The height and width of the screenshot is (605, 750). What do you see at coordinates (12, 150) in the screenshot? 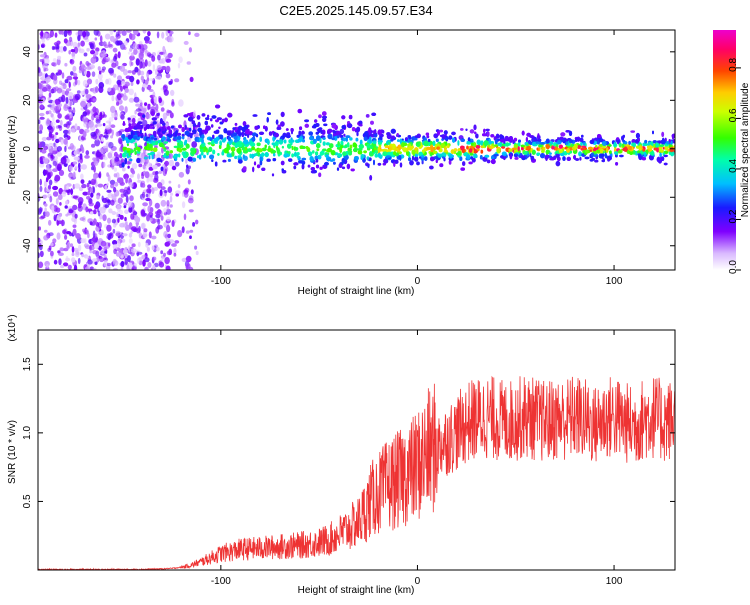
I see `spectrogram-y-label: Frequency (Hz)` at bounding box center [12, 150].